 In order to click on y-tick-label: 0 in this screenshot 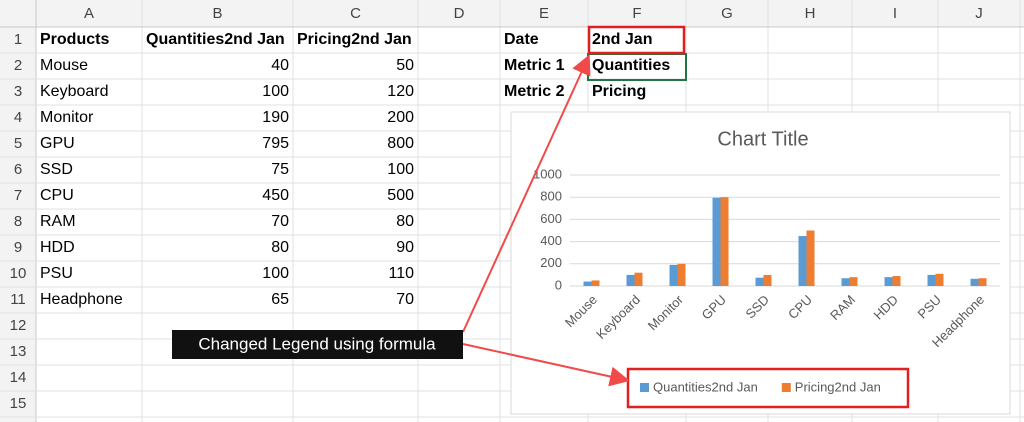, I will do `click(558, 284)`.